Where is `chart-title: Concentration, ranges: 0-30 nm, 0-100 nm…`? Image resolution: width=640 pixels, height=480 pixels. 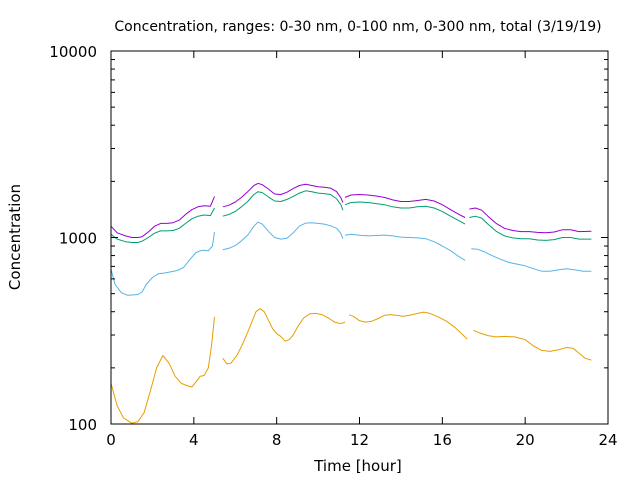
chart-title: Concentration, ranges: 0-30 nm, 0-100 nm… is located at coordinates (357, 27).